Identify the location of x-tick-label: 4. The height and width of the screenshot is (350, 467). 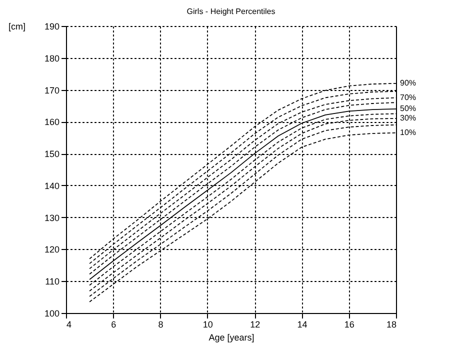
(69, 325).